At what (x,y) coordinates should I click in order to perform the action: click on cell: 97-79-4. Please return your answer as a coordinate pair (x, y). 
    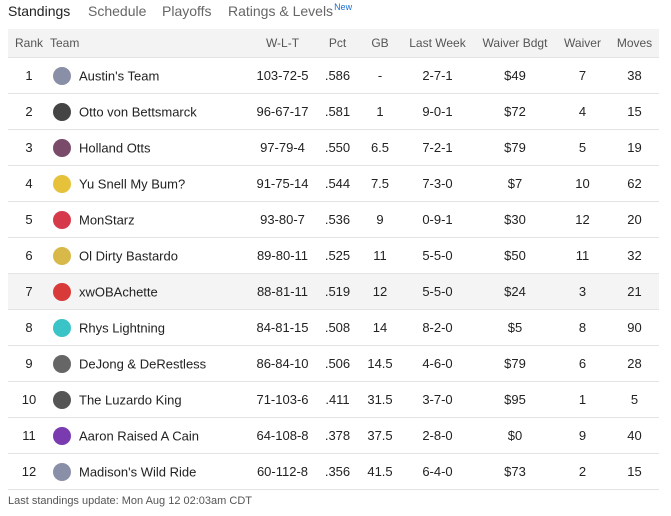
    Looking at the image, I should click on (282, 147).